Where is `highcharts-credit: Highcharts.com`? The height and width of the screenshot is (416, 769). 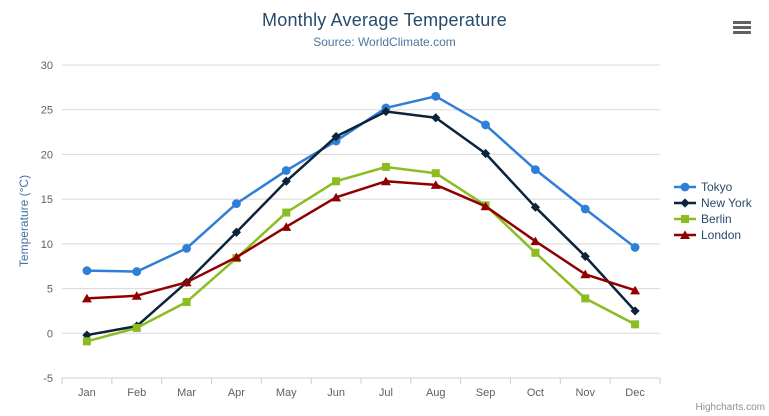 highcharts-credit: Highcharts.com is located at coordinates (730, 407).